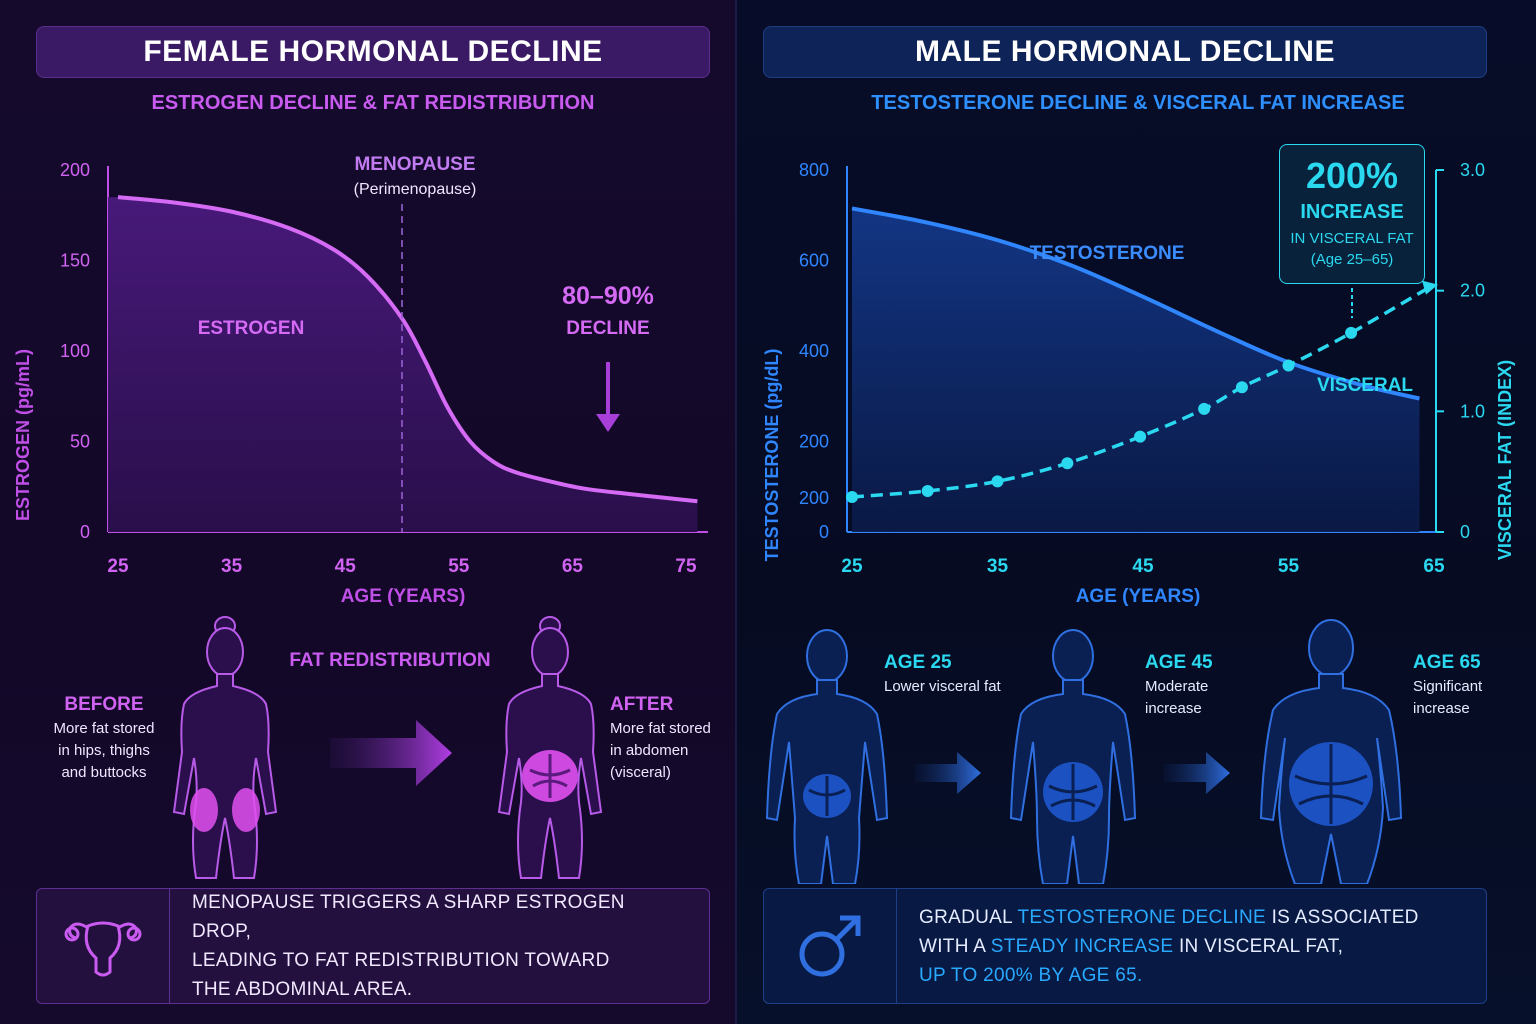  Describe the element at coordinates (1143, 566) in the screenshot. I see `male-x-tick-label: 45` at that location.